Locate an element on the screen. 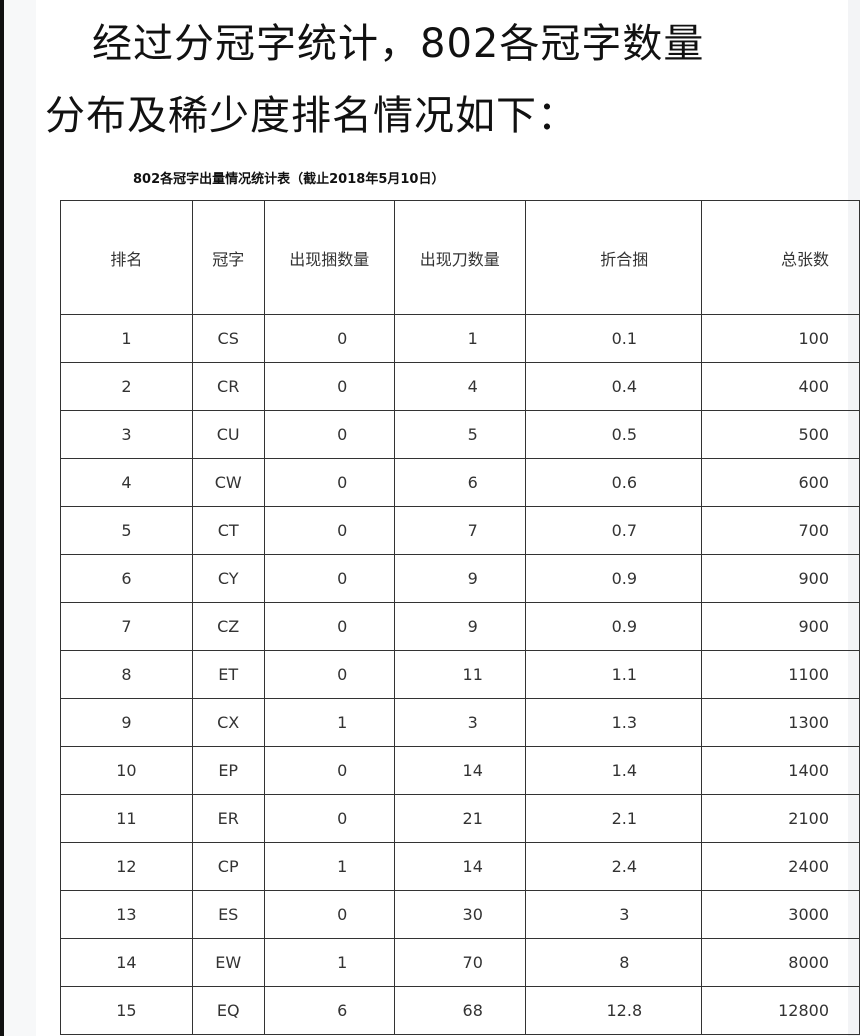 The width and height of the screenshot is (860, 1036). cell-equivalent-bundles: 12.8 is located at coordinates (613, 1010).